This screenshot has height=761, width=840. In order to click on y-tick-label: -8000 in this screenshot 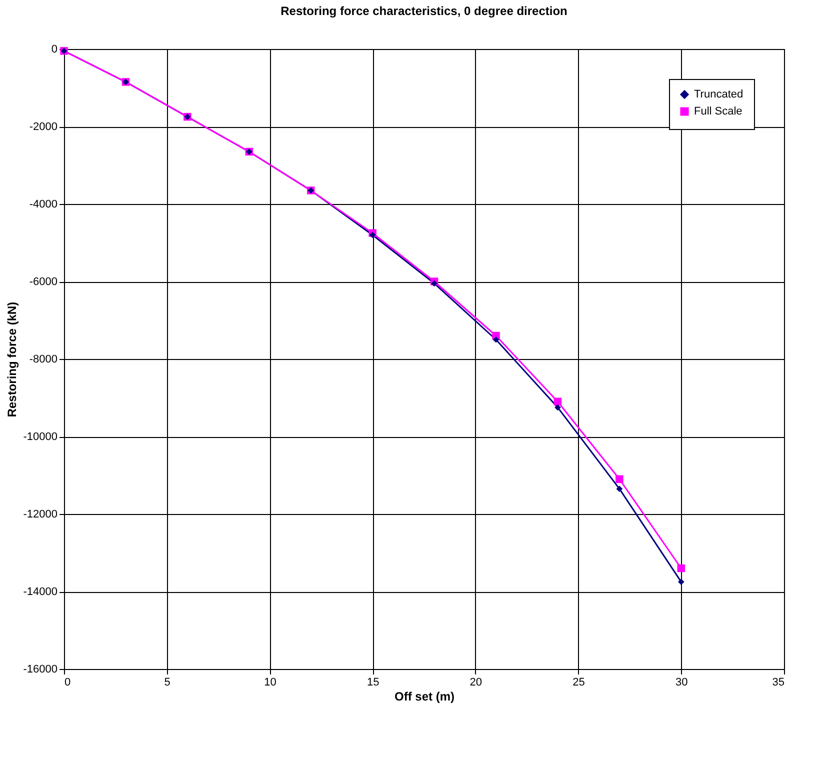, I will do `click(43, 360)`.